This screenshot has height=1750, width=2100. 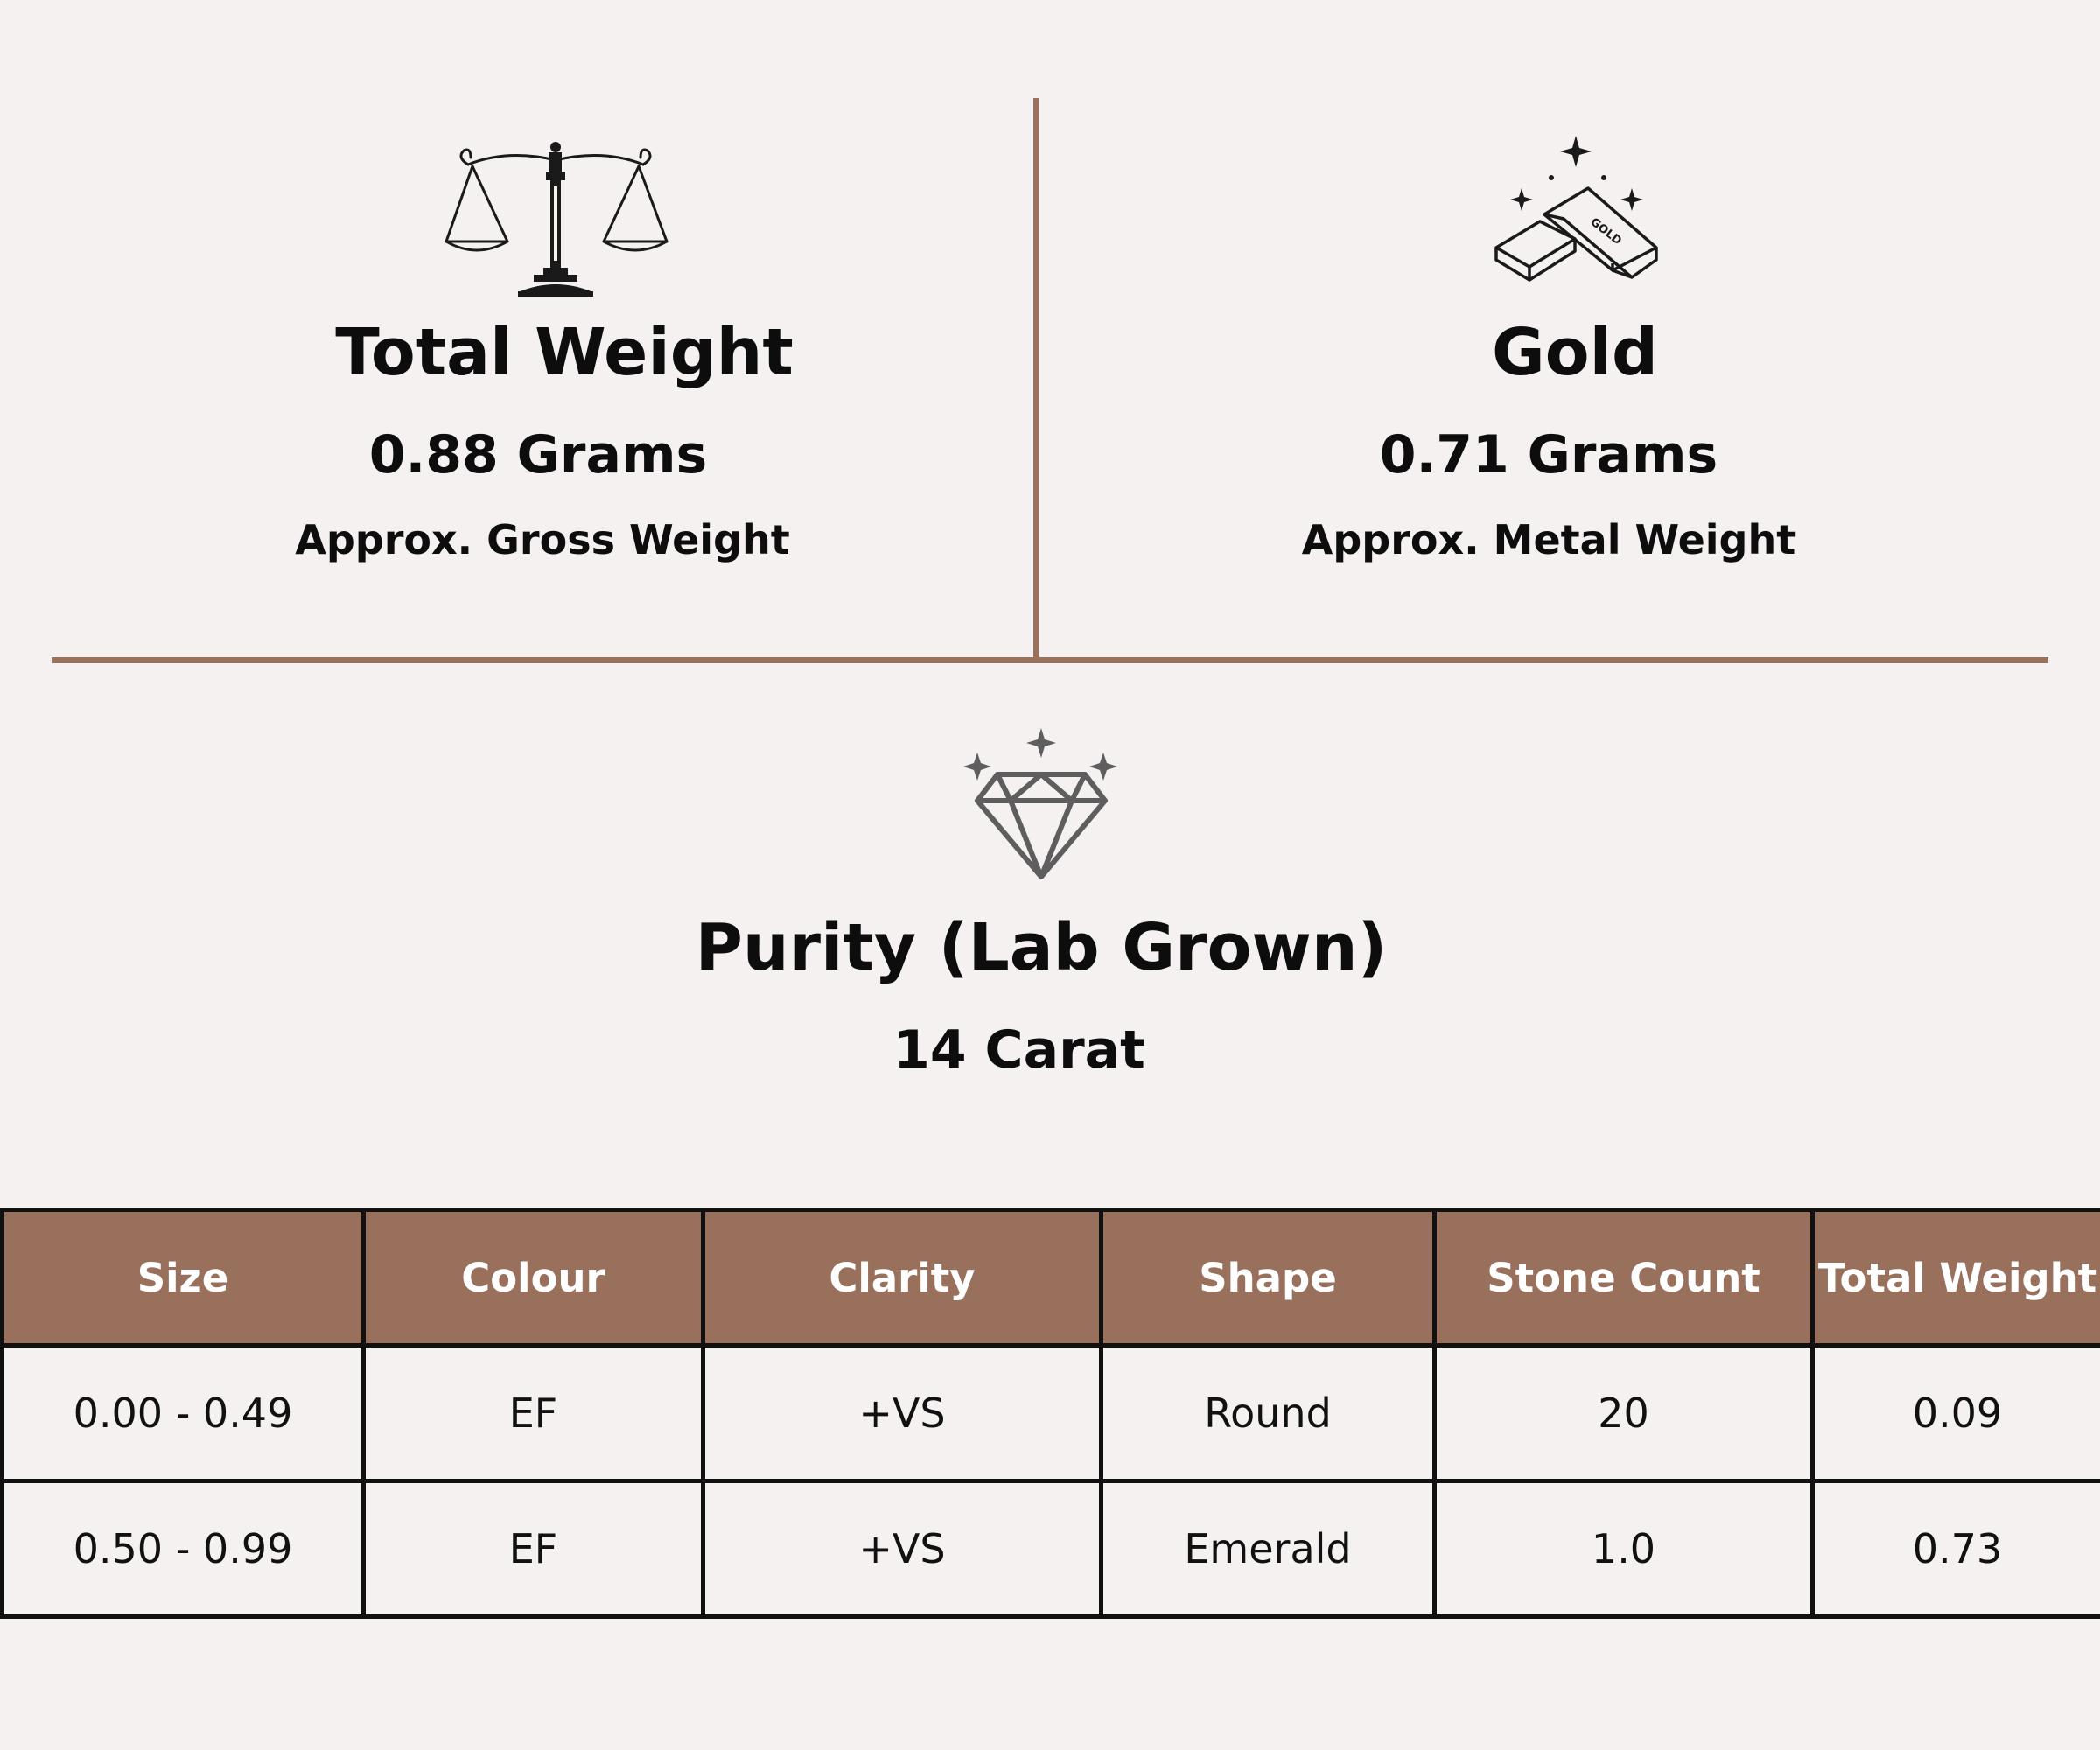 What do you see at coordinates (1623, 1413) in the screenshot?
I see `cell-stone-count: 20` at bounding box center [1623, 1413].